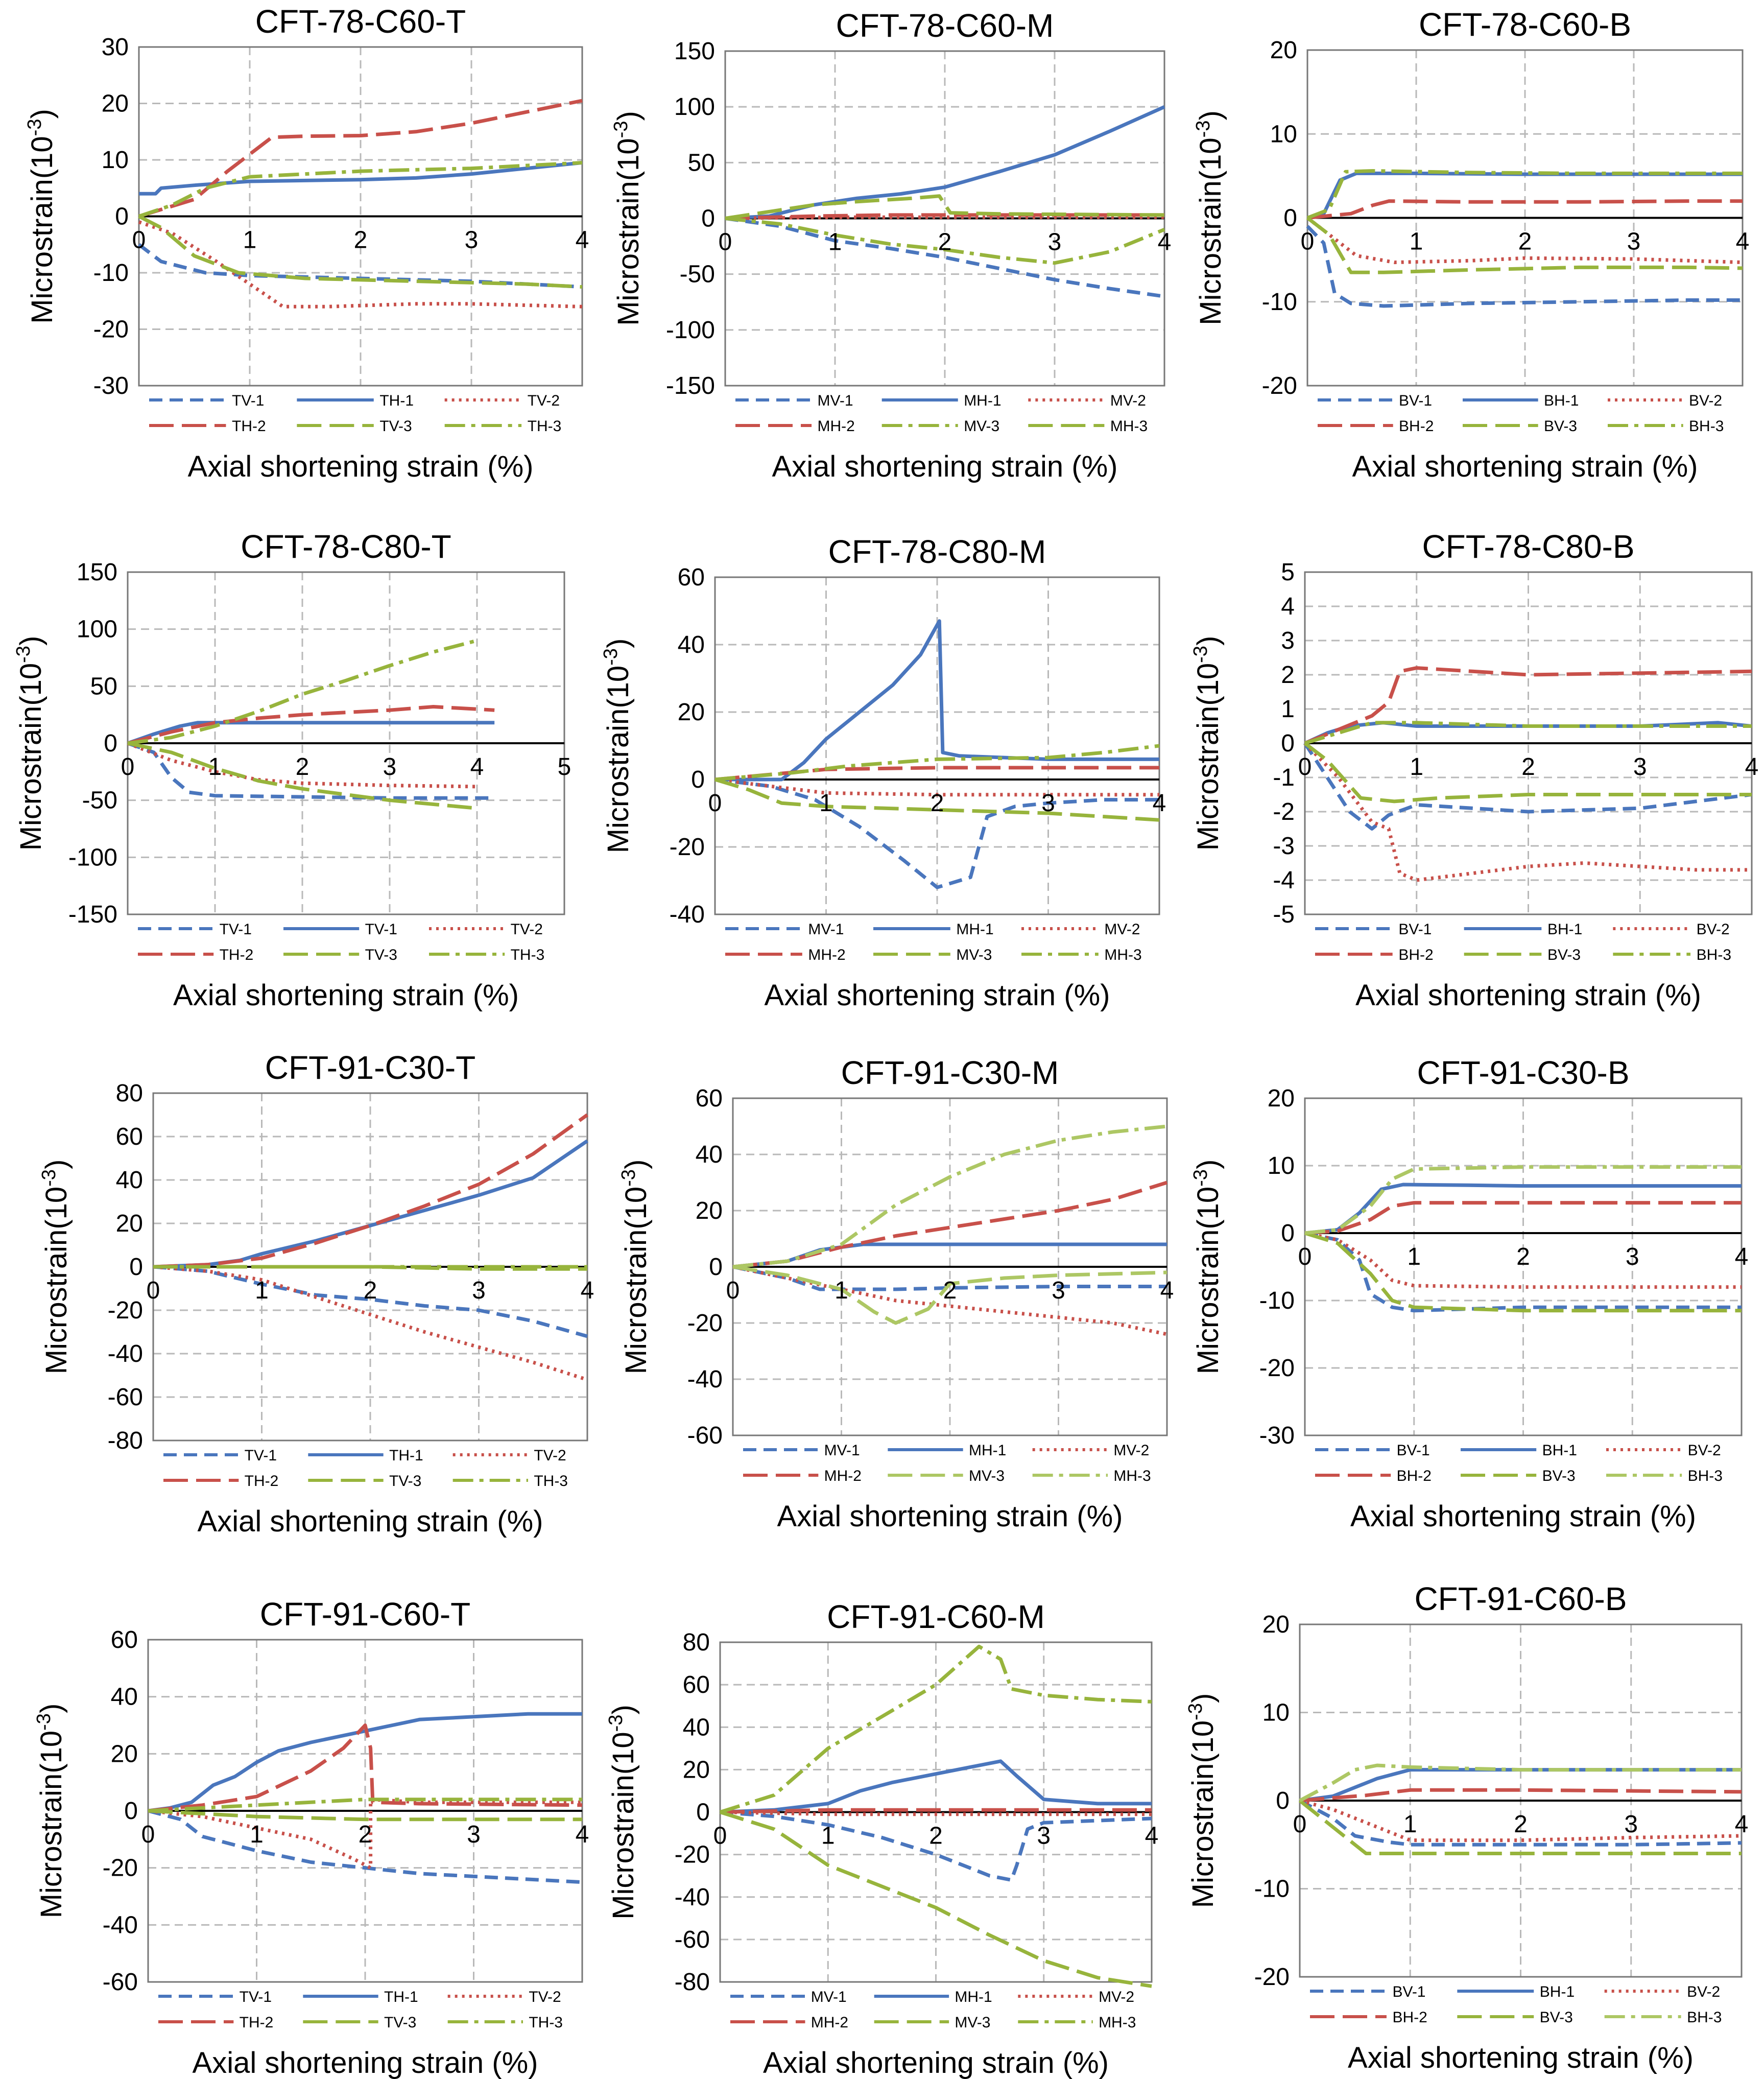 Image resolution: width=1764 pixels, height=2079 pixels. Describe the element at coordinates (92, 914) in the screenshot. I see `y-tick-label: -150` at that location.